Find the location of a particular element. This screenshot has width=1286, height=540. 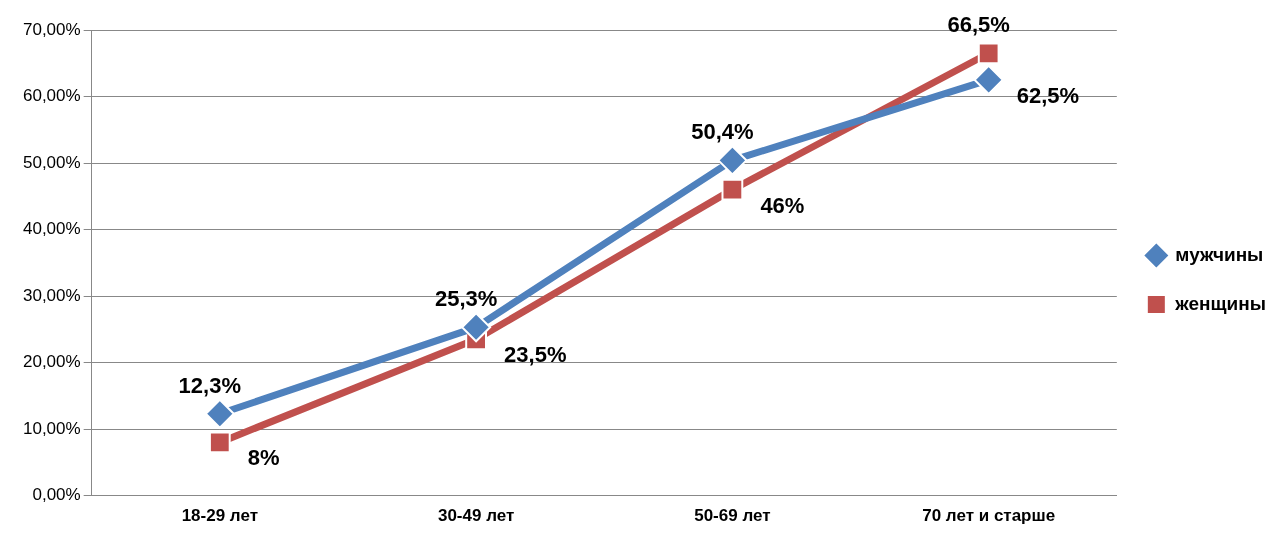

data-label: 12,3% is located at coordinates (209, 385).